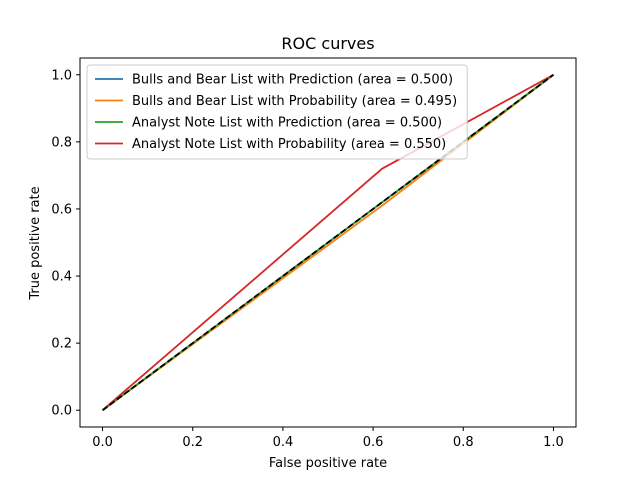 The height and width of the screenshot is (480, 640). Describe the element at coordinates (61, 75) in the screenshot. I see `y-tick-label: 1.0` at that location.